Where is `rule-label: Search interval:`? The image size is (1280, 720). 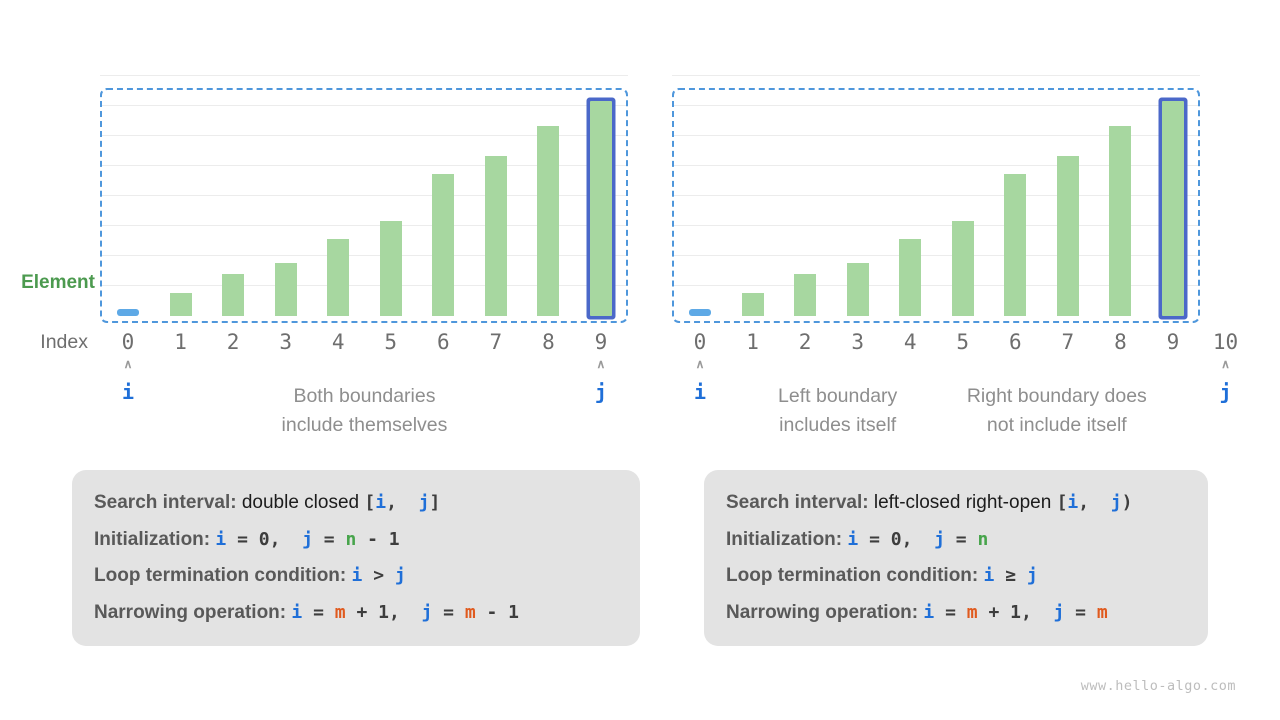
rule-label: Search interval: is located at coordinates (800, 502).